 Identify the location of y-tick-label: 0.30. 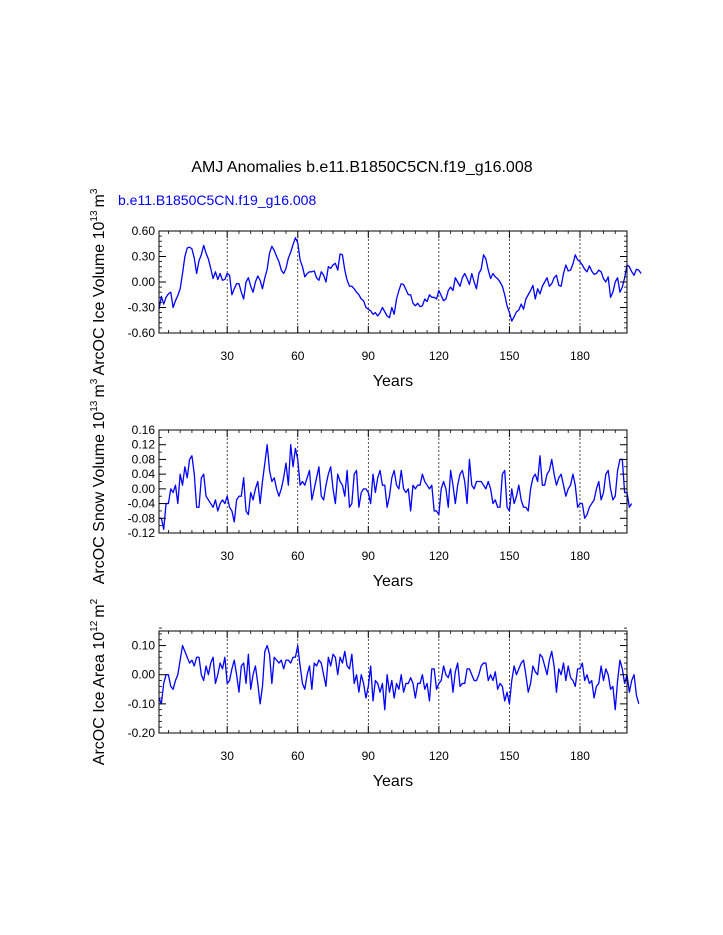
(144, 257).